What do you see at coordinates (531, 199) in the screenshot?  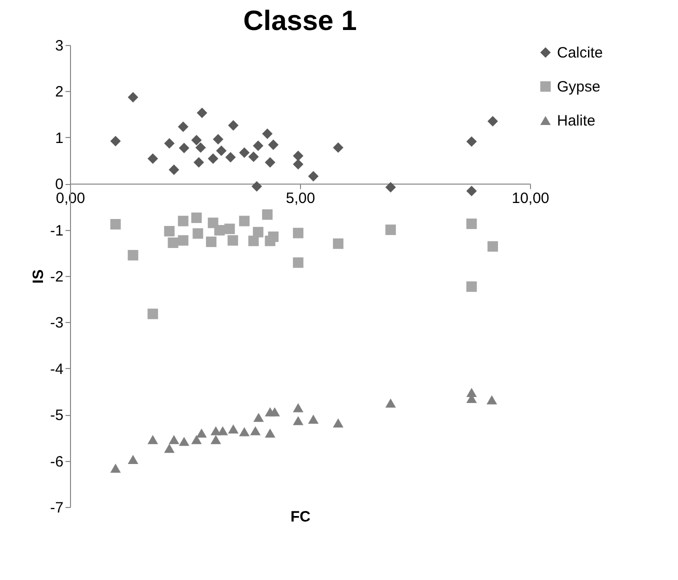 I see `x-tick-label: 10,00` at bounding box center [531, 199].